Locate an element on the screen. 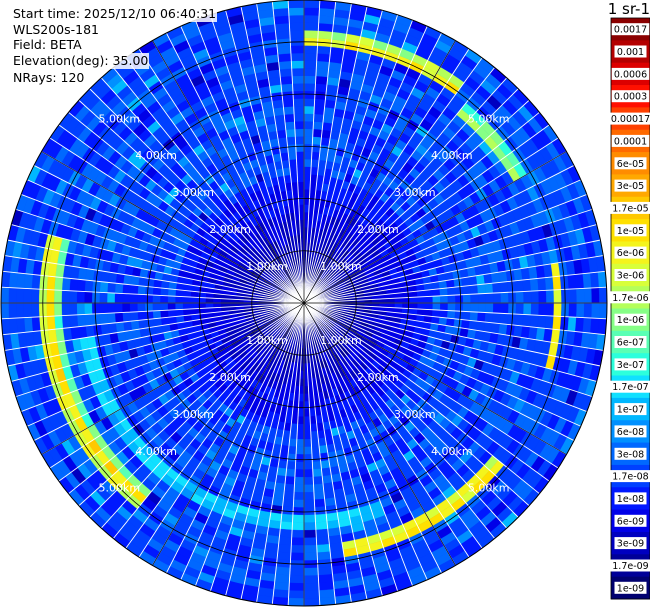  range-ring-label: 5.00km is located at coordinates (489, 488).